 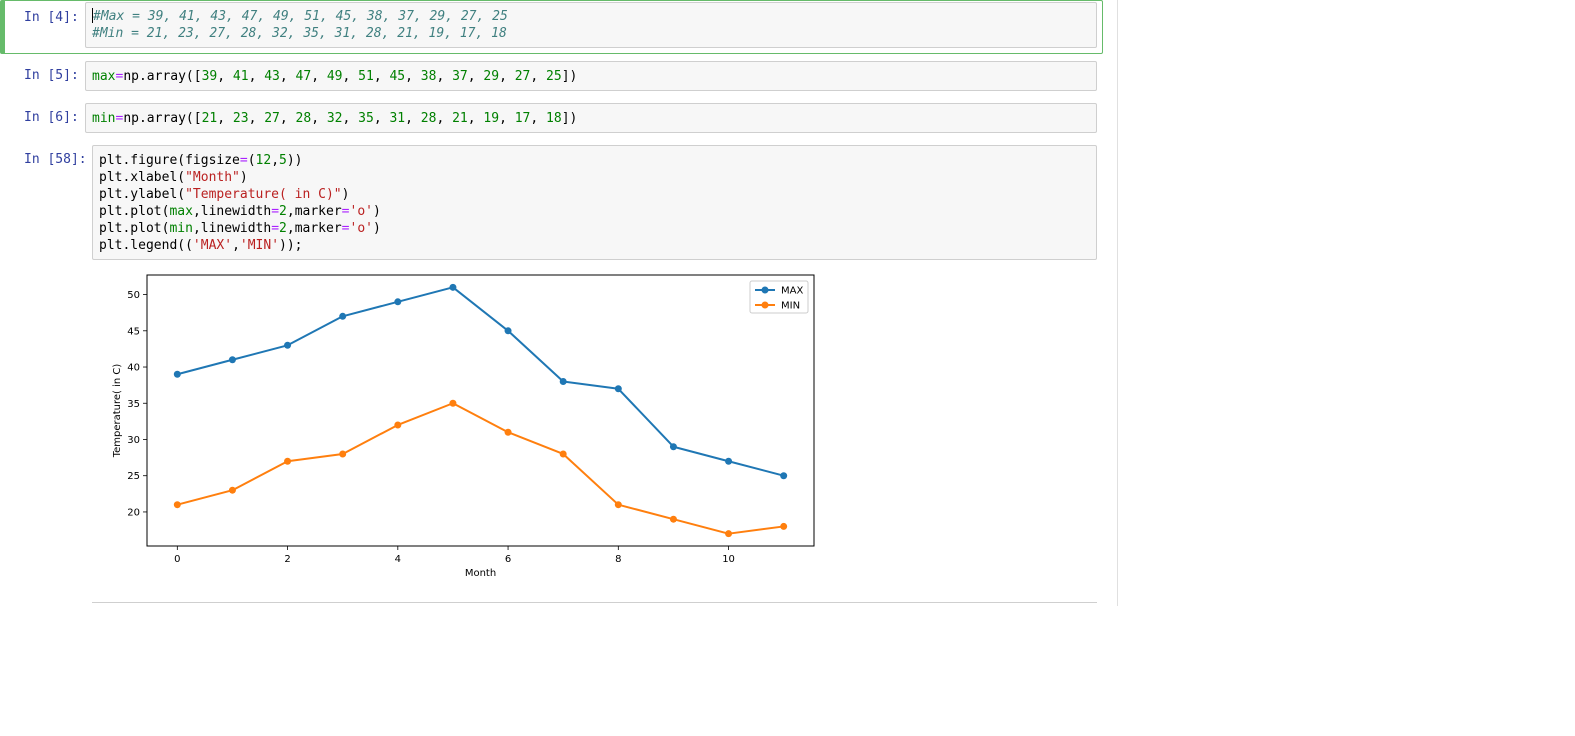 I want to click on input-prompt: In [5]:, so click(x=51, y=75).